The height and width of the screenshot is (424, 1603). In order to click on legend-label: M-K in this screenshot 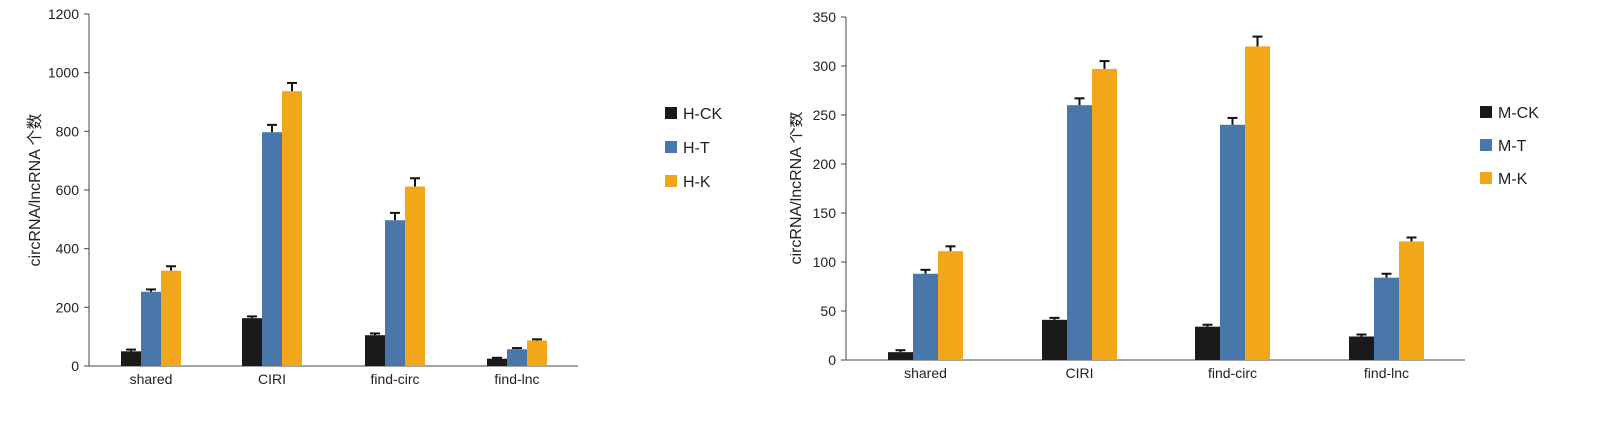, I will do `click(1513, 179)`.